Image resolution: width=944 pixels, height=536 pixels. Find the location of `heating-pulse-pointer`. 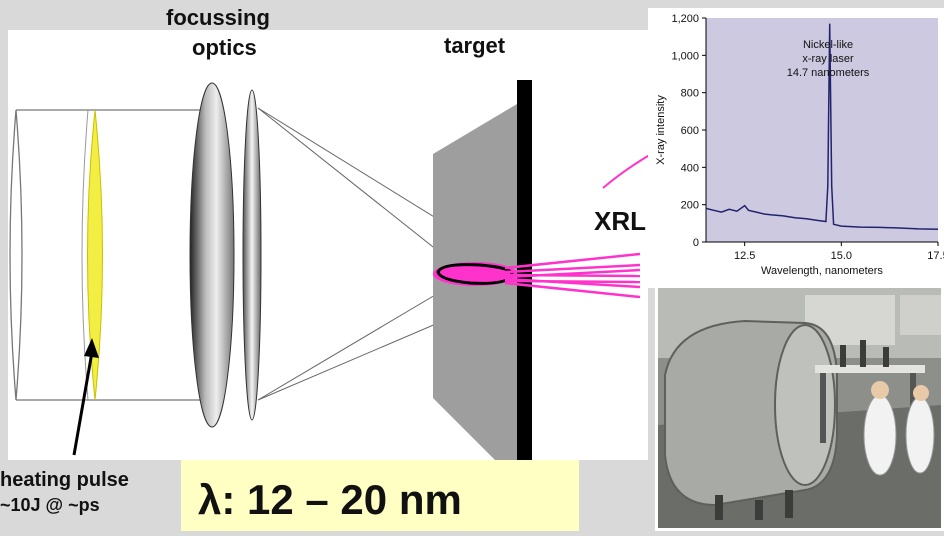

heating-pulse-pointer is located at coordinates (85, 397).